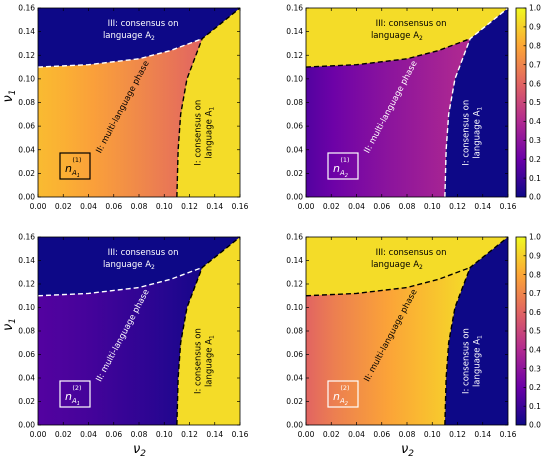 The height and width of the screenshot is (459, 550). I want to click on series-label-sub: A1, so click(75, 174).